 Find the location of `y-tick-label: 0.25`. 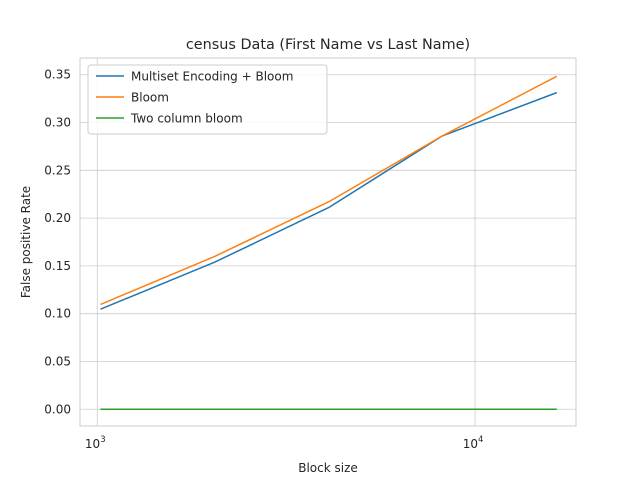

y-tick-label: 0.25 is located at coordinates (57, 170).